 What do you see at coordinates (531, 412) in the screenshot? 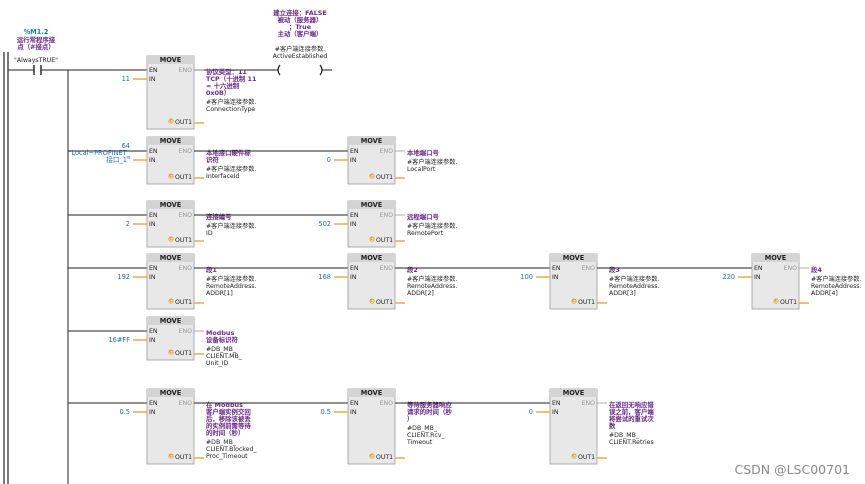
I see `in-value: 0` at bounding box center [531, 412].